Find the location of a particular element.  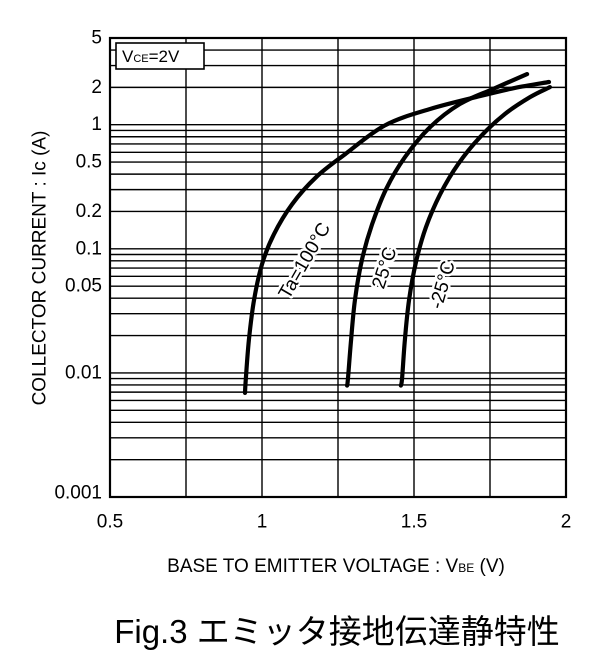

y-tick-label-0: 5 is located at coordinates (96, 38).